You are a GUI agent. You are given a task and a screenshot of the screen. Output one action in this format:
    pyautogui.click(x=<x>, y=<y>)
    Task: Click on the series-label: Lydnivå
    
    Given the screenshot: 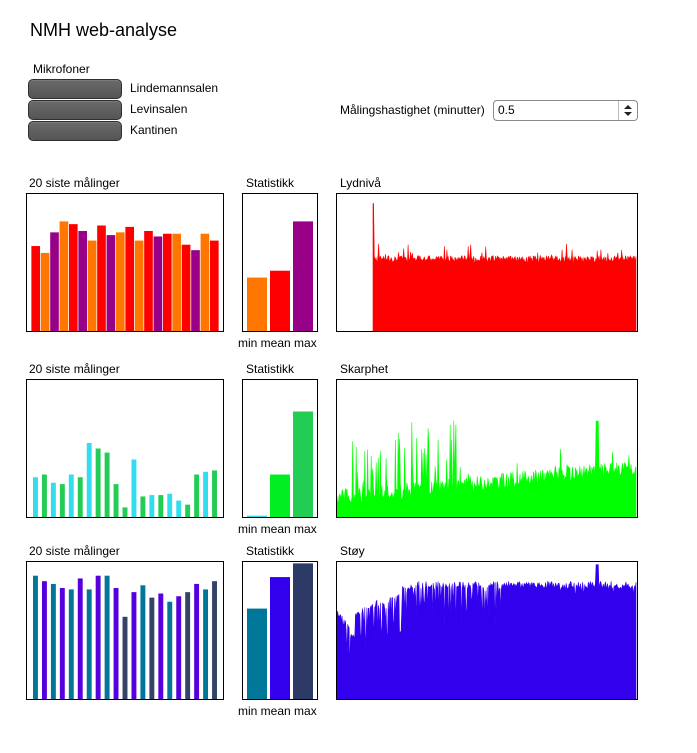 What is the action you would take?
    pyautogui.click(x=360, y=183)
    